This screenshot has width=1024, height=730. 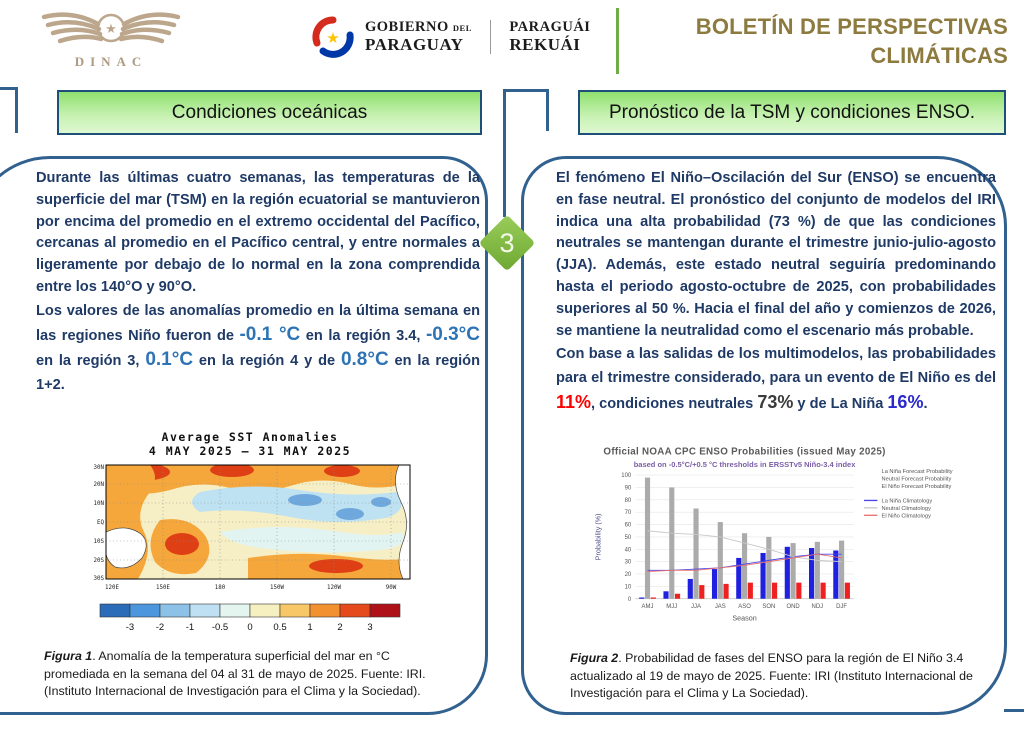 What do you see at coordinates (334, 588) in the screenshot?
I see `lon-label: 120W` at bounding box center [334, 588].